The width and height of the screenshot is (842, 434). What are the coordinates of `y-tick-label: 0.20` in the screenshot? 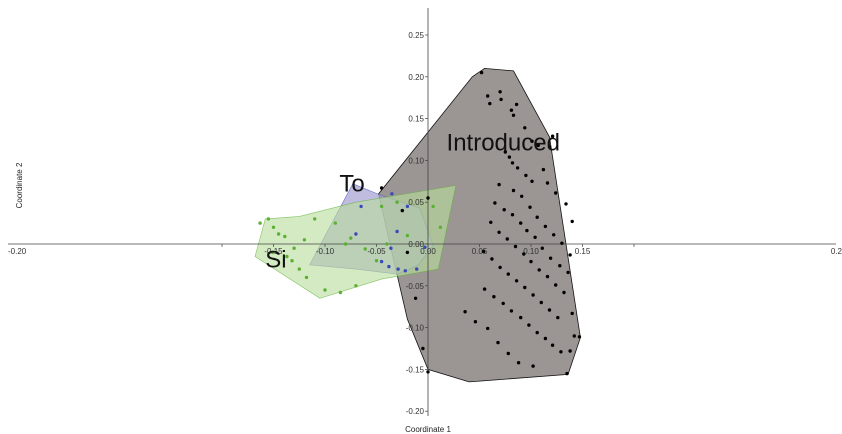 It's located at (416, 77).